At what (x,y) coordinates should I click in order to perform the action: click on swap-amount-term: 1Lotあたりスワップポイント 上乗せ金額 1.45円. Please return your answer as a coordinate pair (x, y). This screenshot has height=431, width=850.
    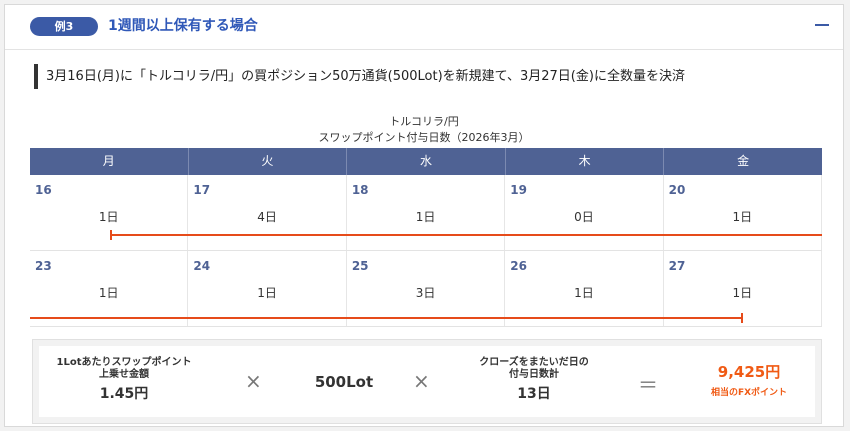
    Looking at the image, I should click on (124, 380).